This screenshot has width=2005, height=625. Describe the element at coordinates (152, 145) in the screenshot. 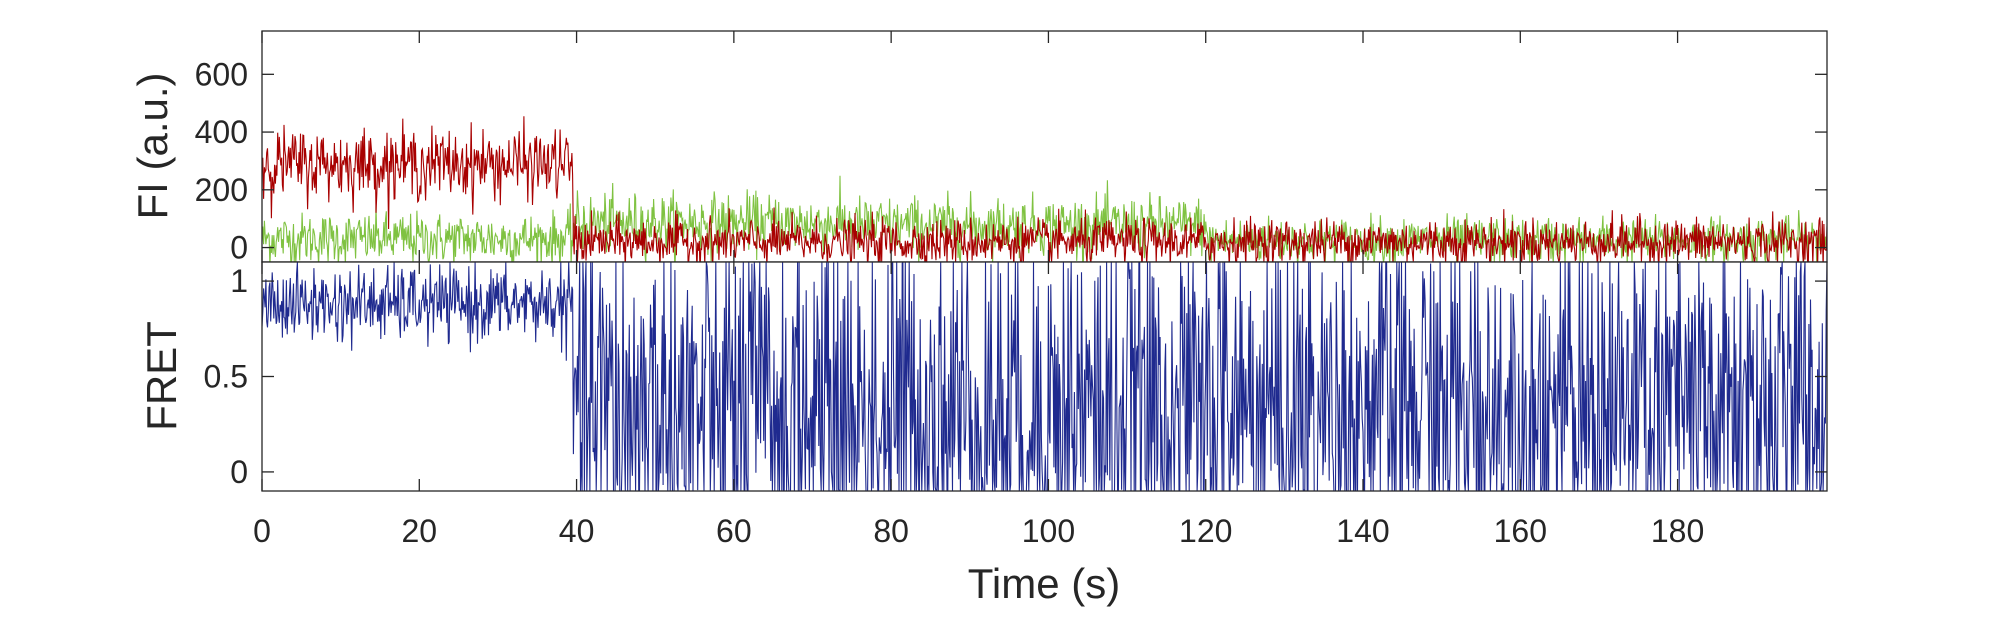

I see `intensity-y-axis-label: FI (a.u.)` at that location.